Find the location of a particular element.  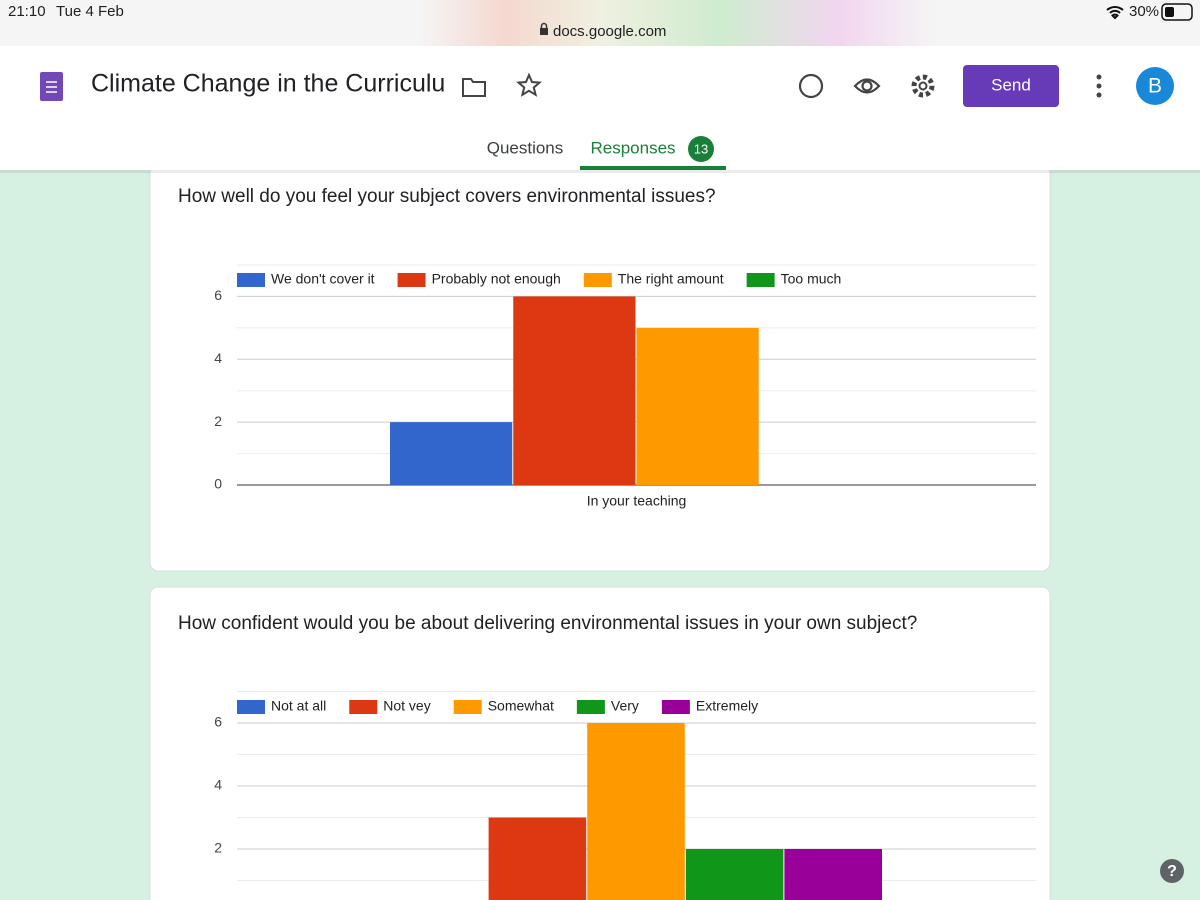

send-label: Send is located at coordinates (1011, 84).